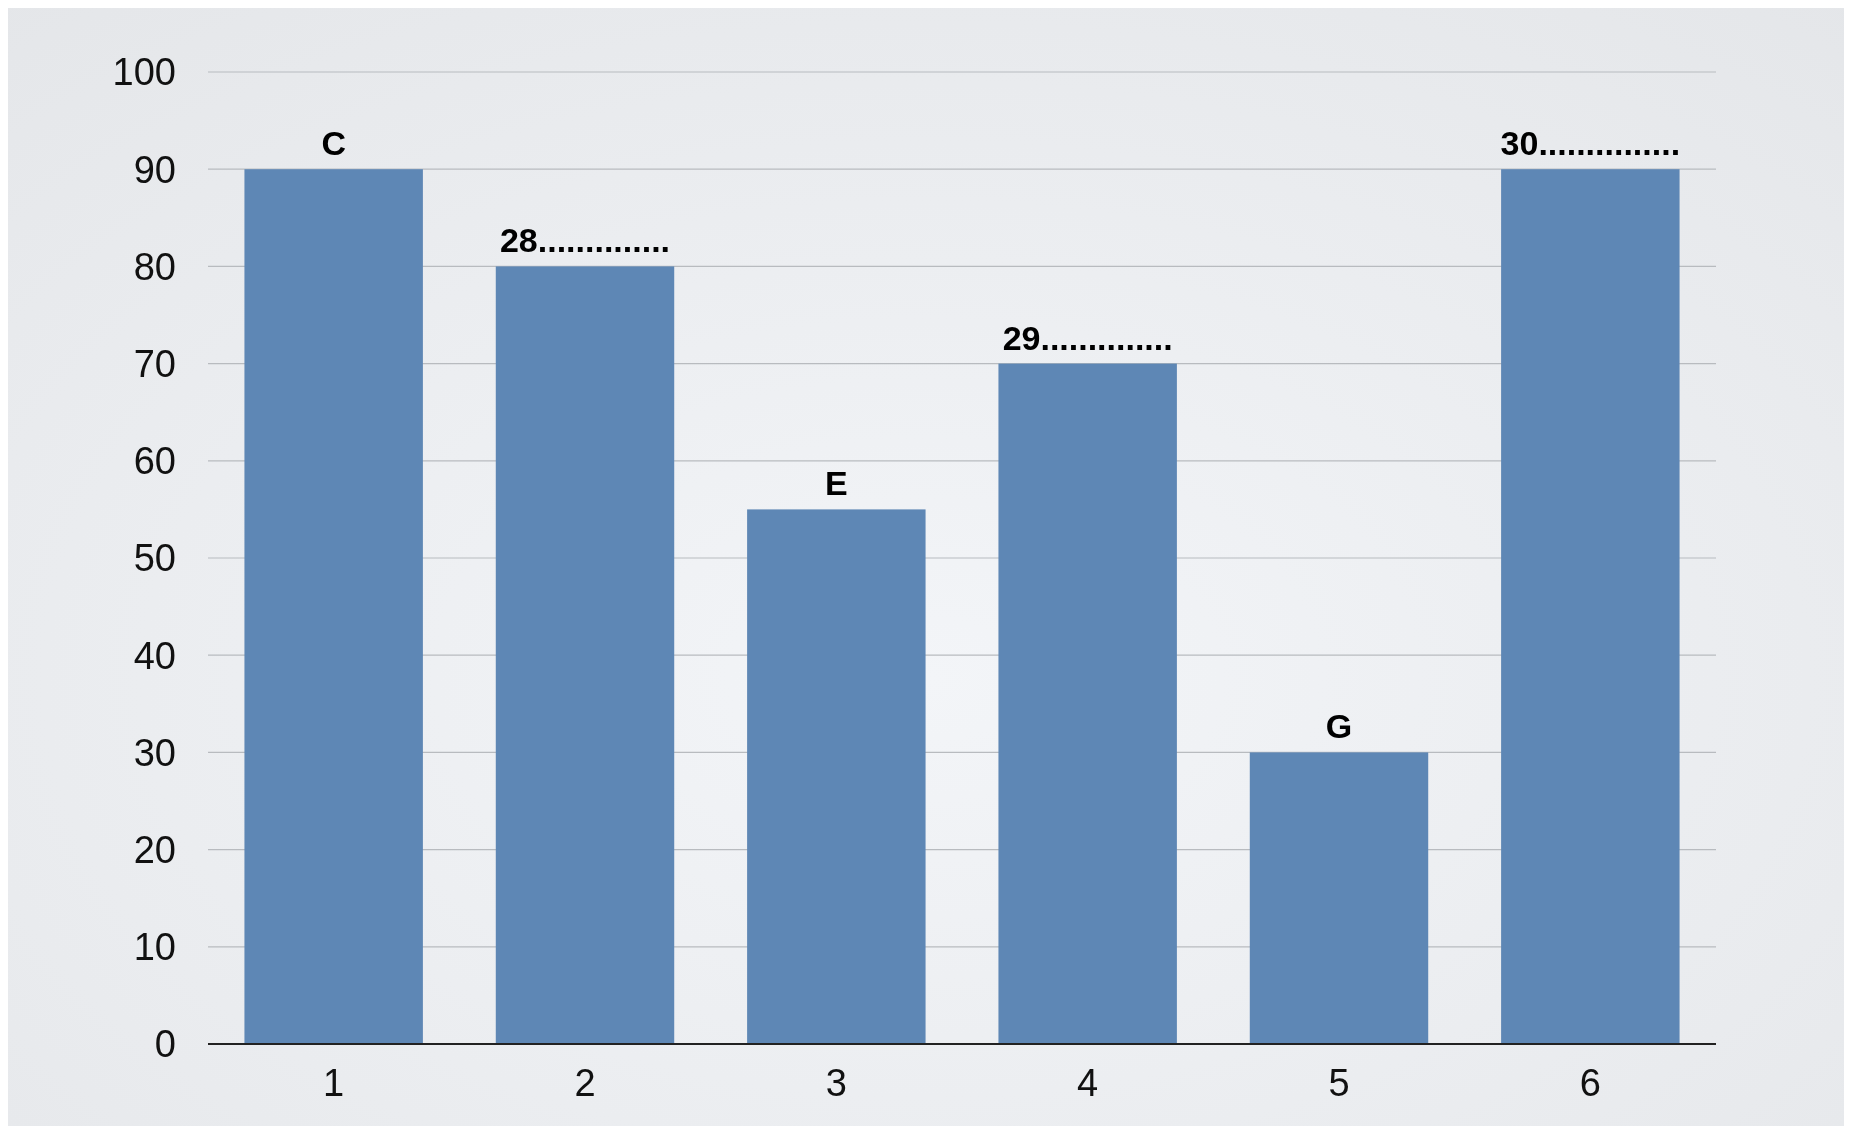 This screenshot has height=1134, width=1852. Describe the element at coordinates (1590, 1083) in the screenshot. I see `x-tick-label: 6` at that location.